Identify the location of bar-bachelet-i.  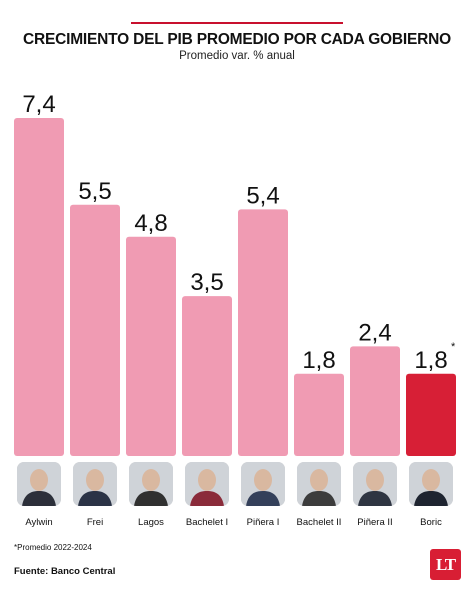
(207, 376).